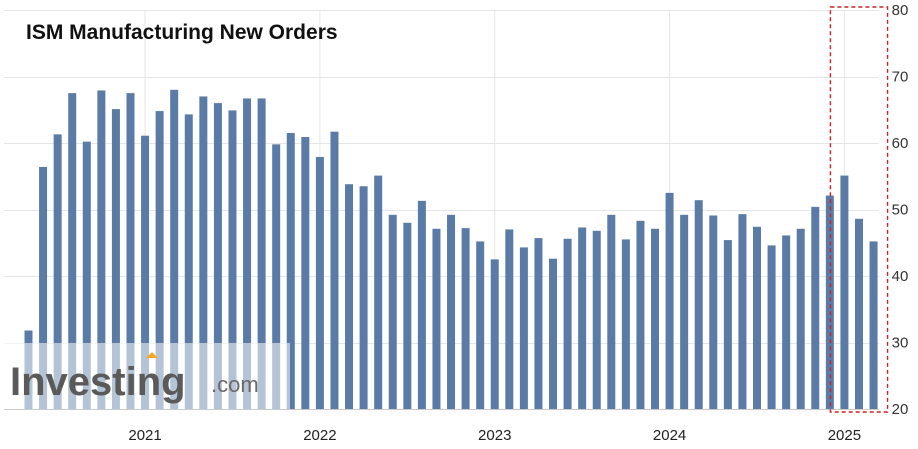 This screenshot has width=918, height=449. Describe the element at coordinates (669, 435) in the screenshot. I see `x-tick-label: 2024` at that location.